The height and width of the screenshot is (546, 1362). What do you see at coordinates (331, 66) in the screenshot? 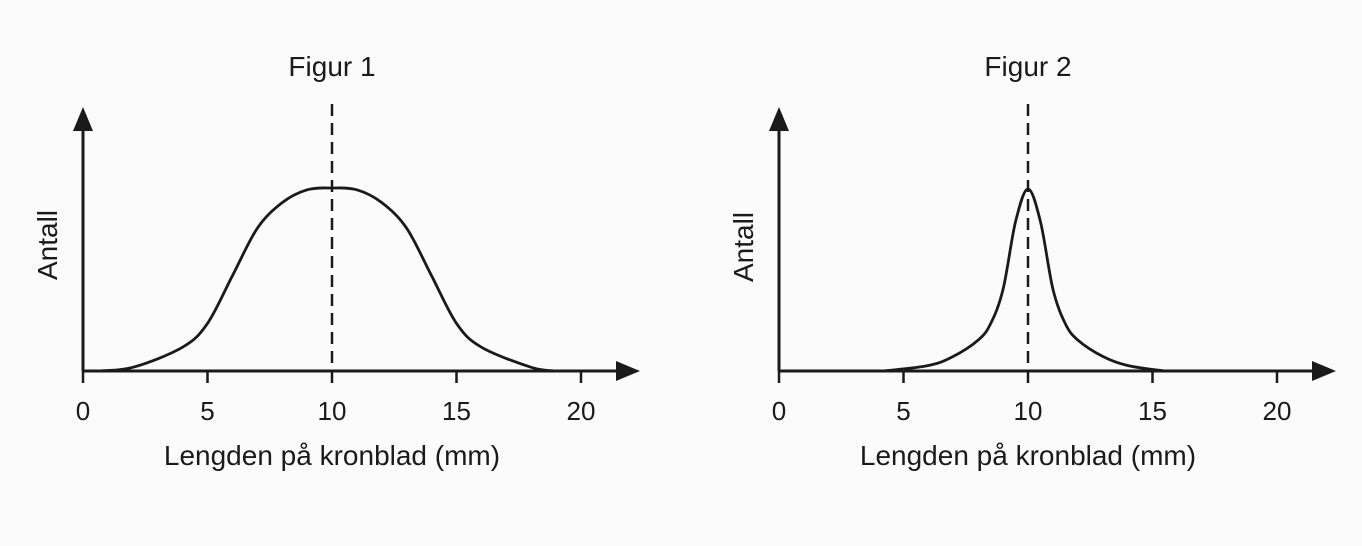
I see `chart-title: Figur 1` at bounding box center [331, 66].